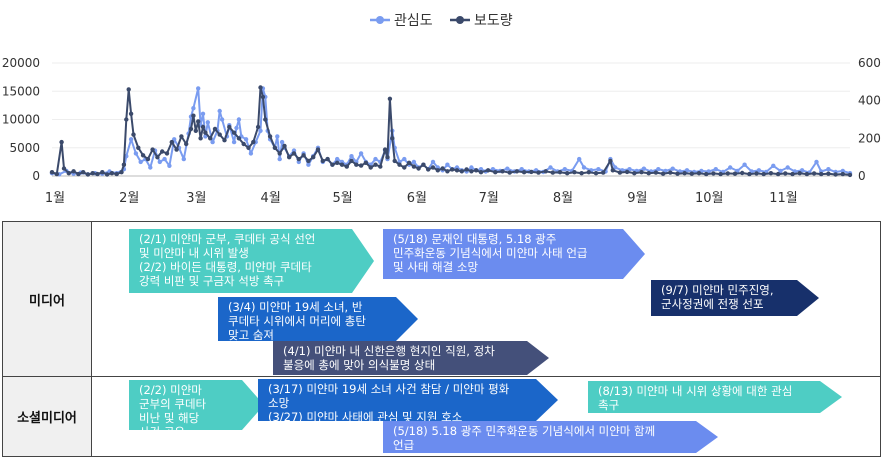 The width and height of the screenshot is (884, 460). Describe the element at coordinates (493, 21) in the screenshot. I see `legend-label: 보도량` at that location.